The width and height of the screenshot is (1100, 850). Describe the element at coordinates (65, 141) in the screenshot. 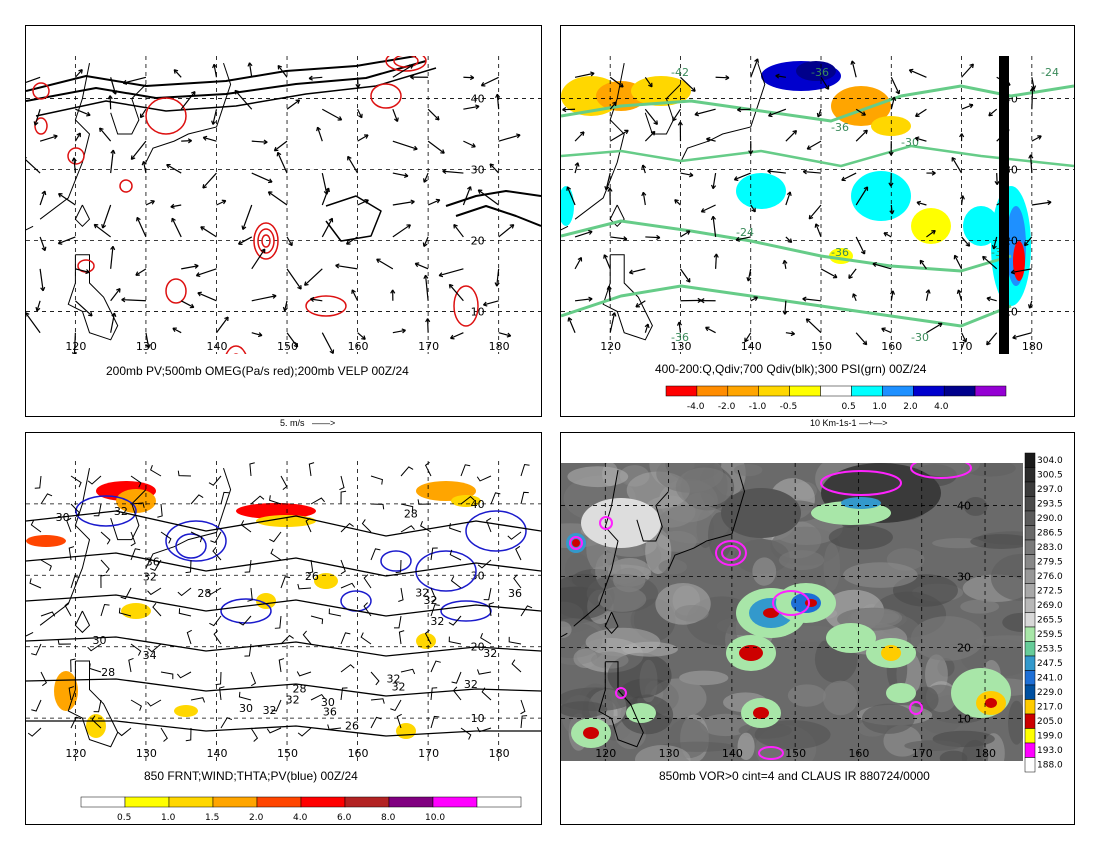

I see `coastline` at that location.